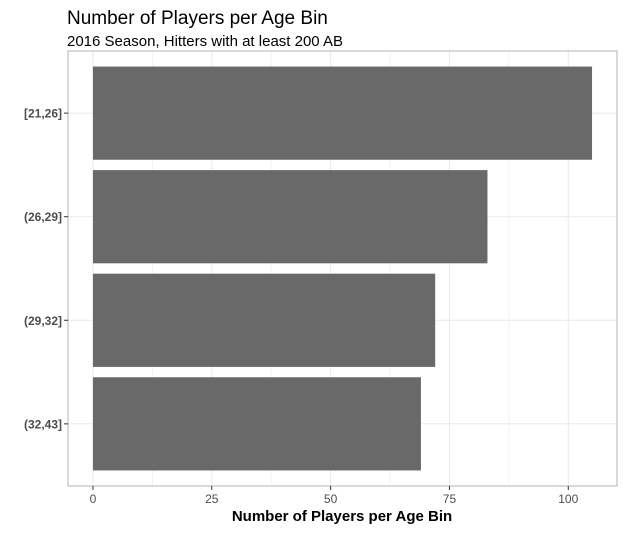  I want to click on x-tick-label: 50, so click(331, 499).